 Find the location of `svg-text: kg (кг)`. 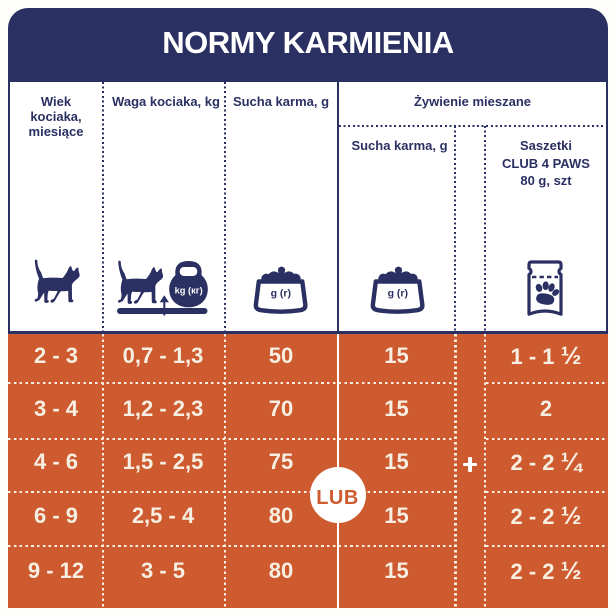

svg-text: kg (кг) is located at coordinates (189, 291).